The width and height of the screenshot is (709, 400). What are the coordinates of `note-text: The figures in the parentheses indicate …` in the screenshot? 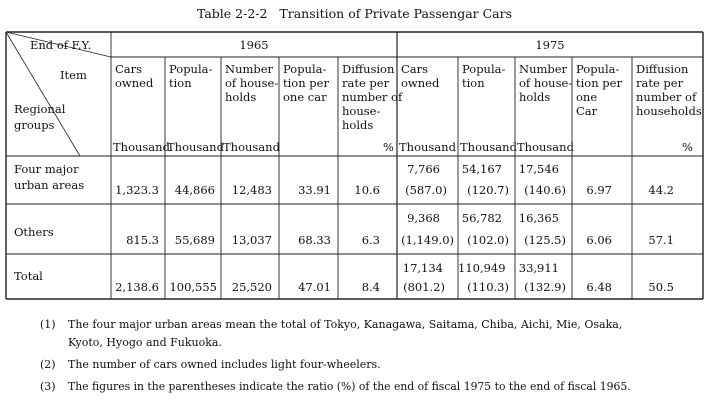 It's located at (349, 386).